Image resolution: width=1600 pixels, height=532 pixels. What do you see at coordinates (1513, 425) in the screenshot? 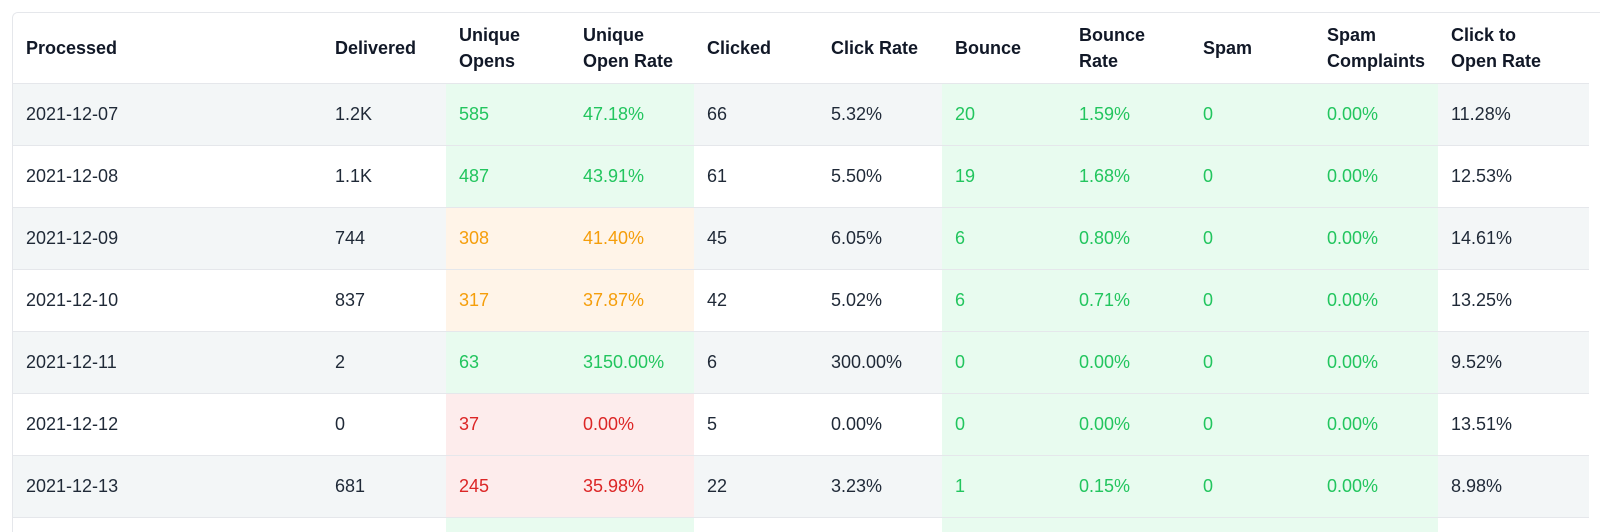
I see `cell-click-to-open-rate: 13.51%` at bounding box center [1513, 425].